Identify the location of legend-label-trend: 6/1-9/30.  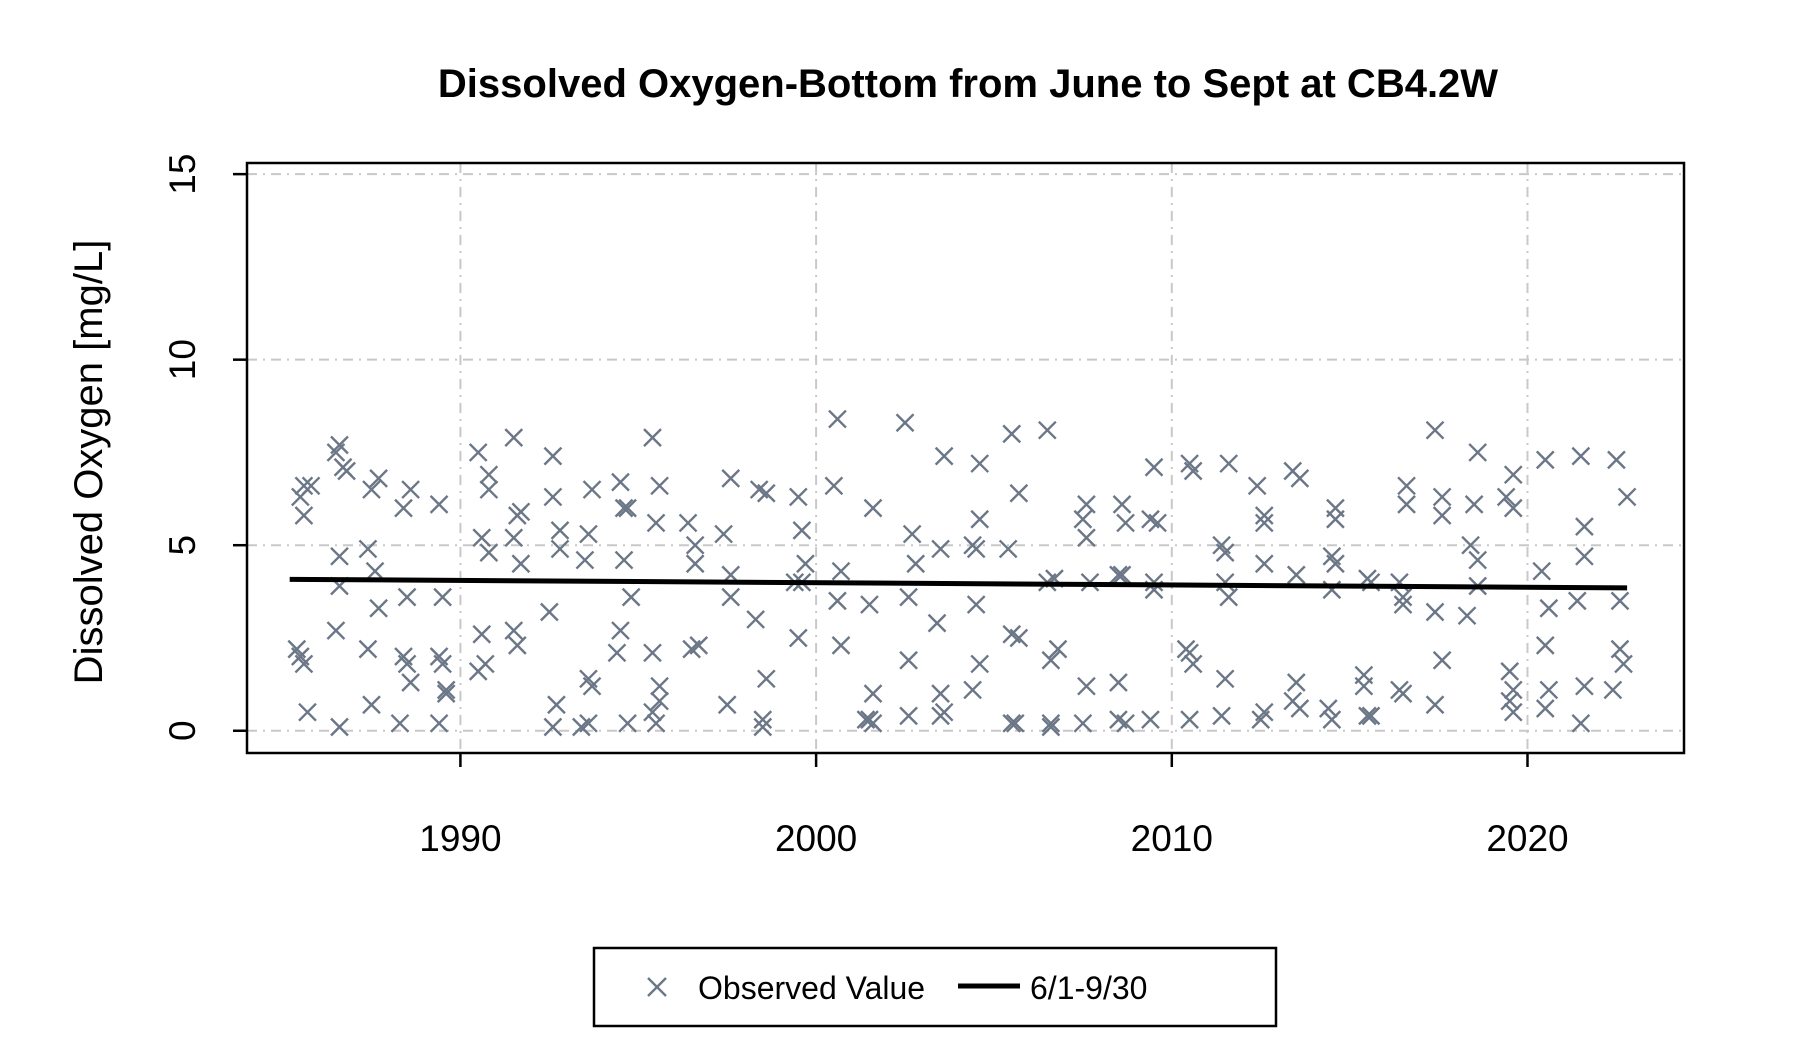
(1088, 988).